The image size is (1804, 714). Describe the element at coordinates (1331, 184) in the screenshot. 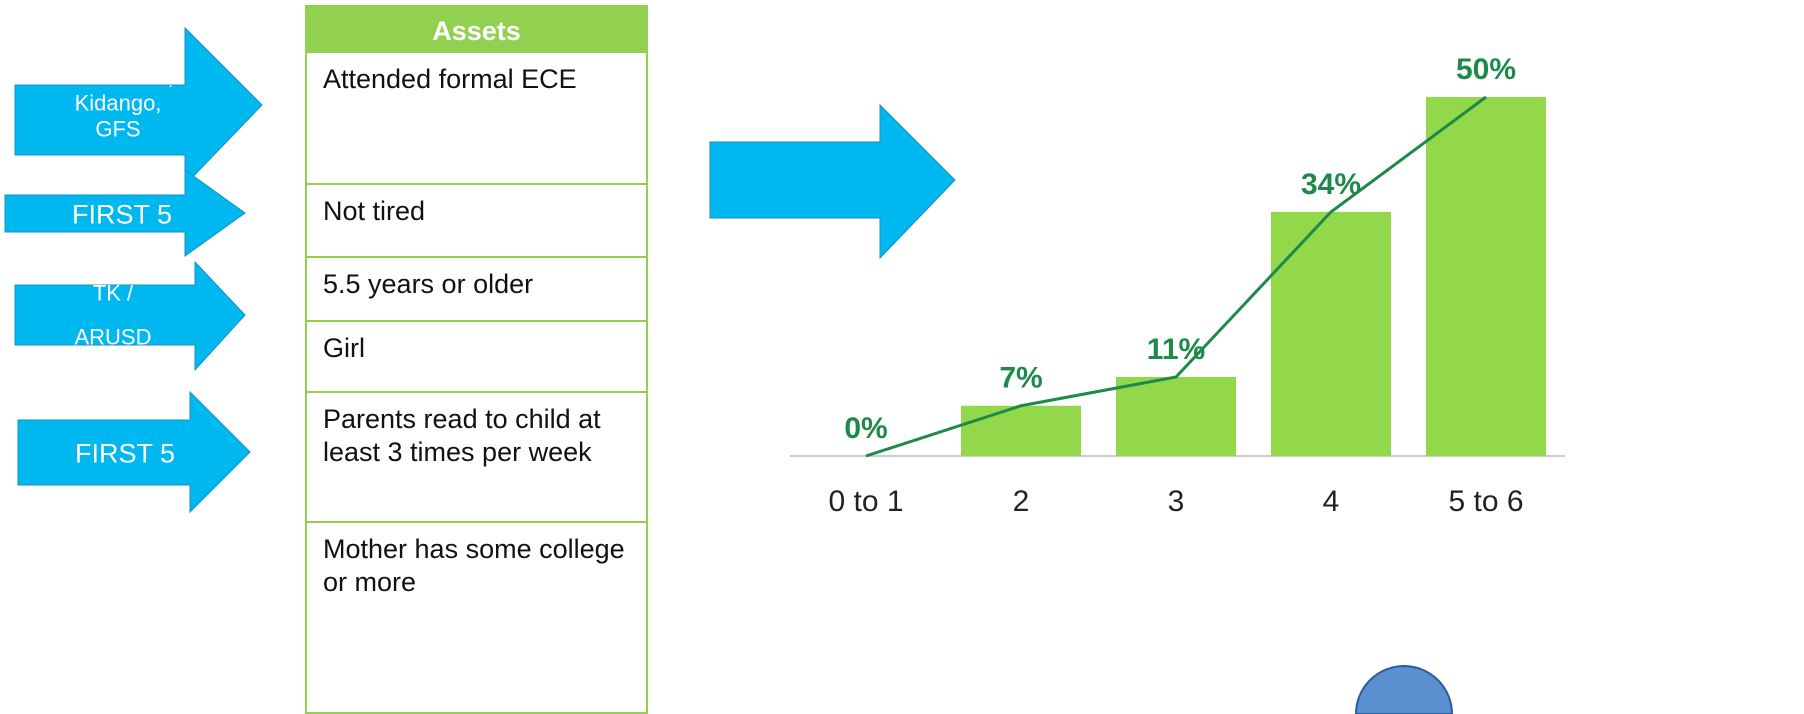

I see `data-label: 34%` at that location.